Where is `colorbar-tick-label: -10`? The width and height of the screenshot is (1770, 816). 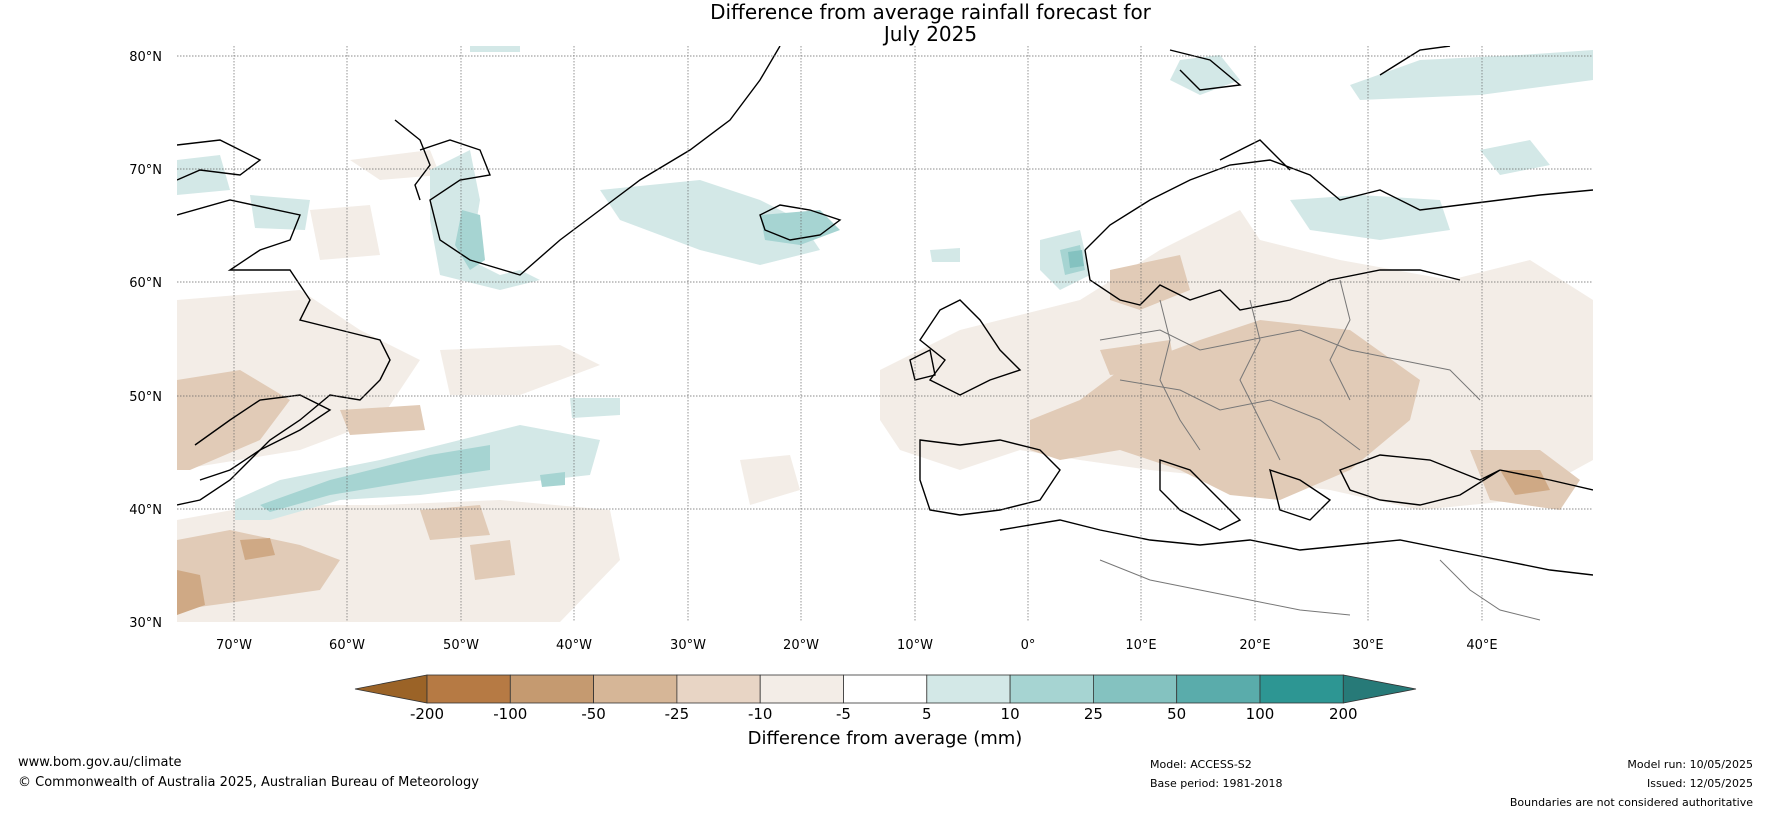 colorbar-tick-label: -10 is located at coordinates (760, 714).